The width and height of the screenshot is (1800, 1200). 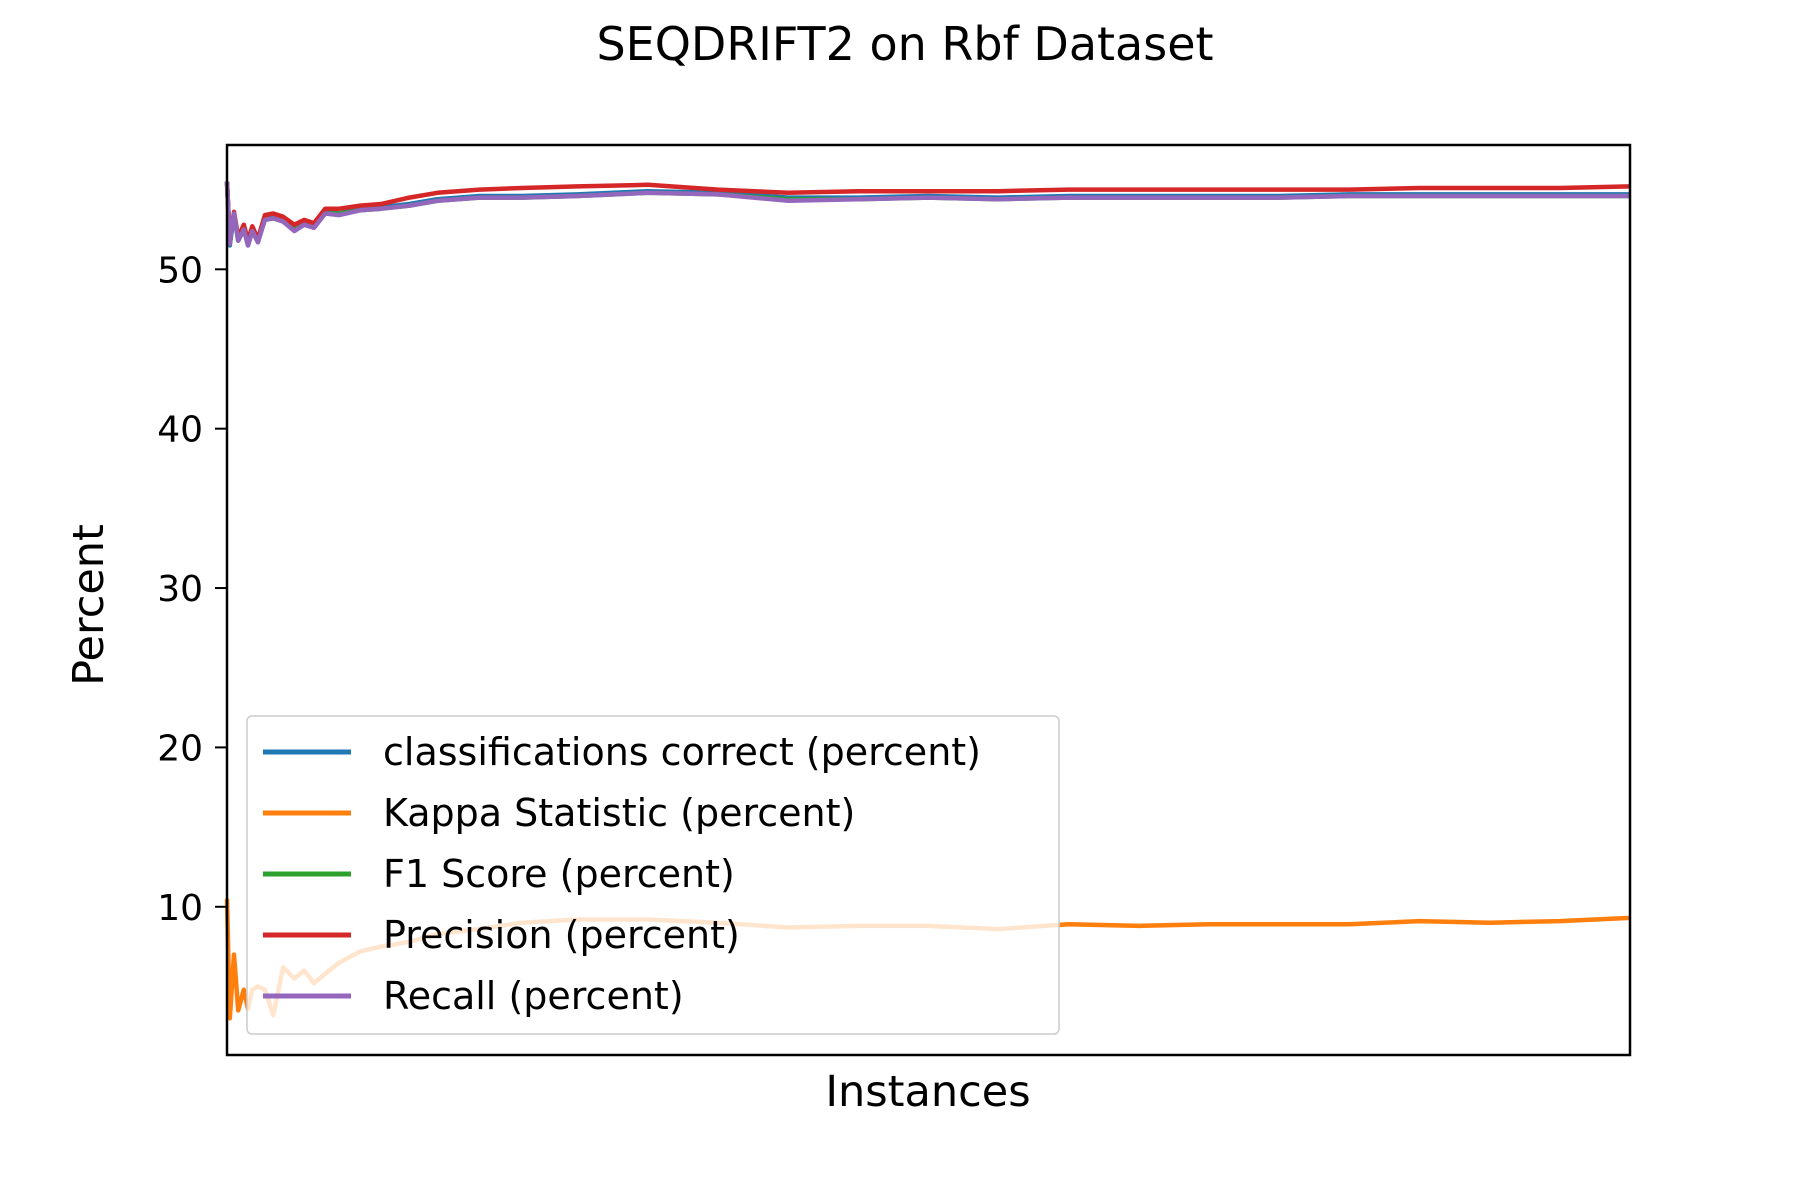 What do you see at coordinates (533, 996) in the screenshot?
I see `legend-label: Recall (percent)` at bounding box center [533, 996].